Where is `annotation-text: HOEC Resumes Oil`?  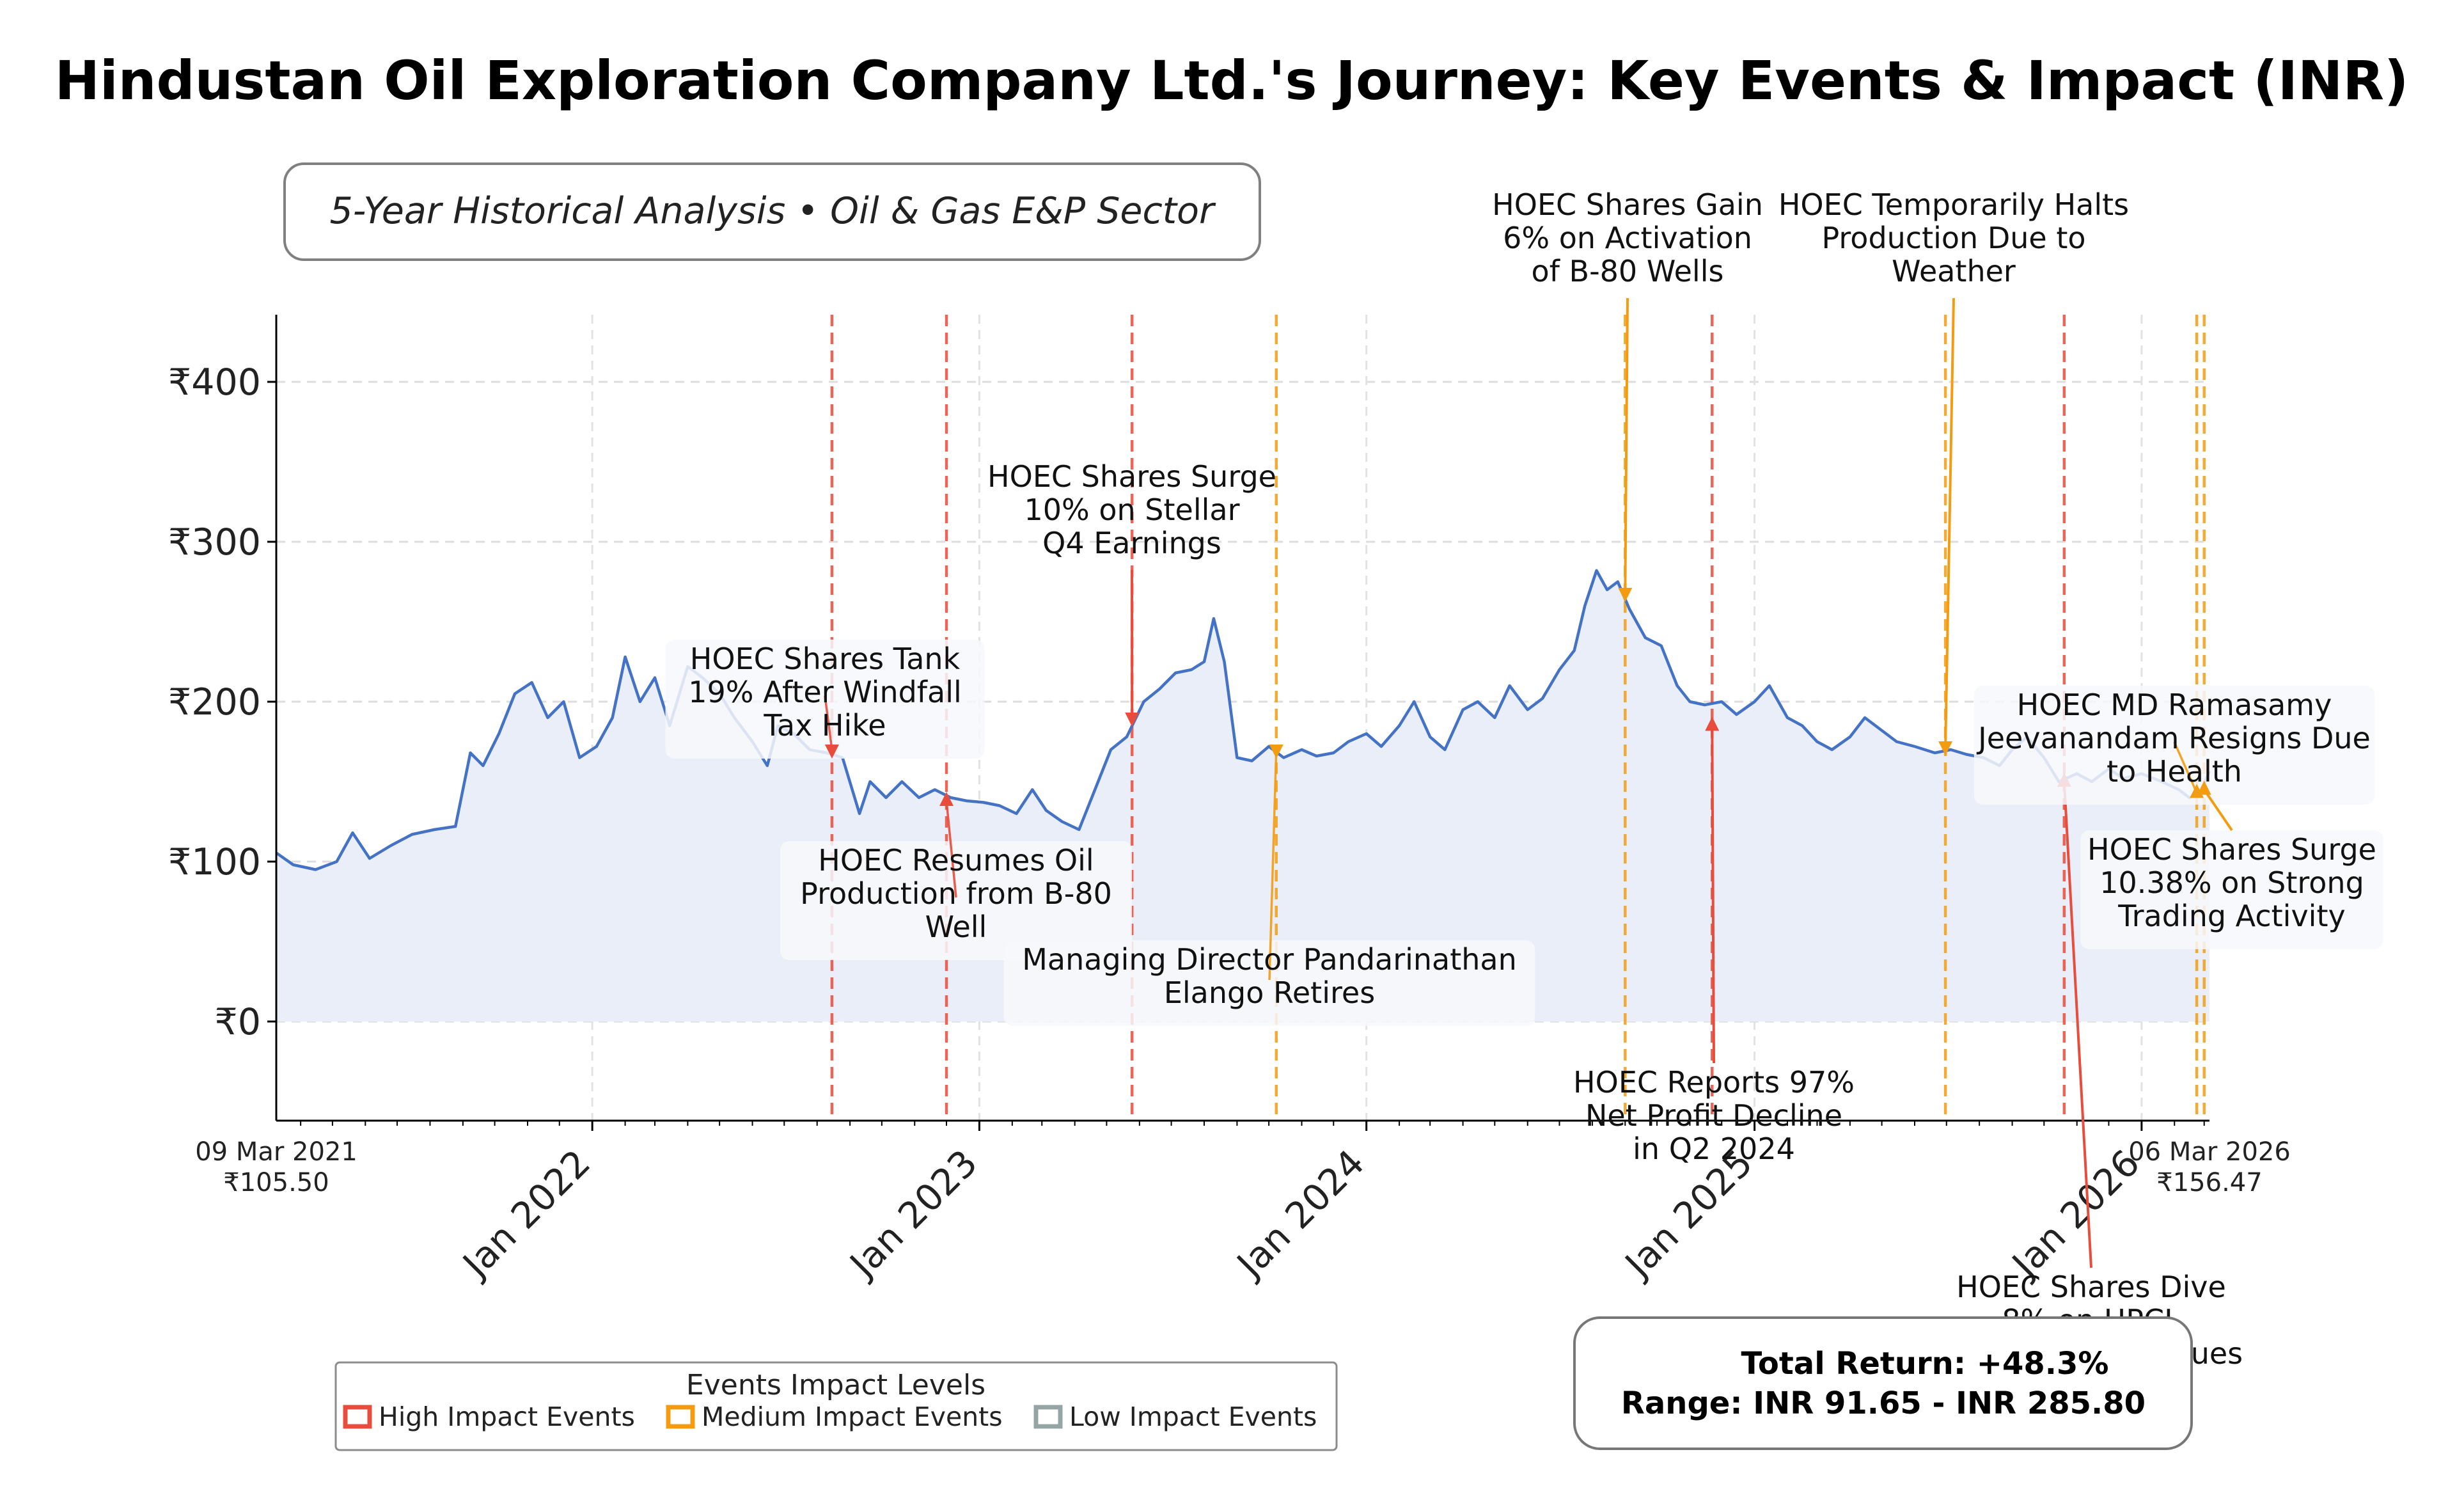
annotation-text: HOEC Resumes Oil is located at coordinates (956, 860).